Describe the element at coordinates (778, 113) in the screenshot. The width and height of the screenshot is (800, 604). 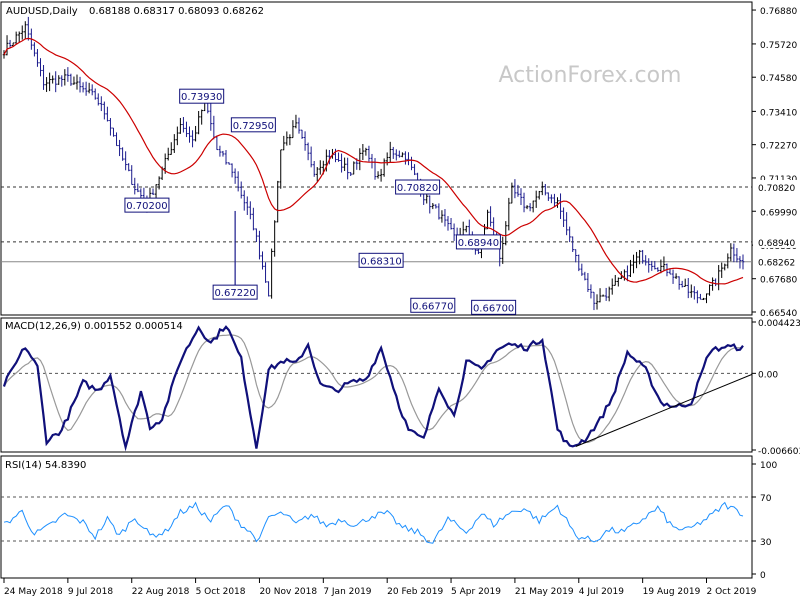
I see `price-tick-label: 0.73410` at that location.